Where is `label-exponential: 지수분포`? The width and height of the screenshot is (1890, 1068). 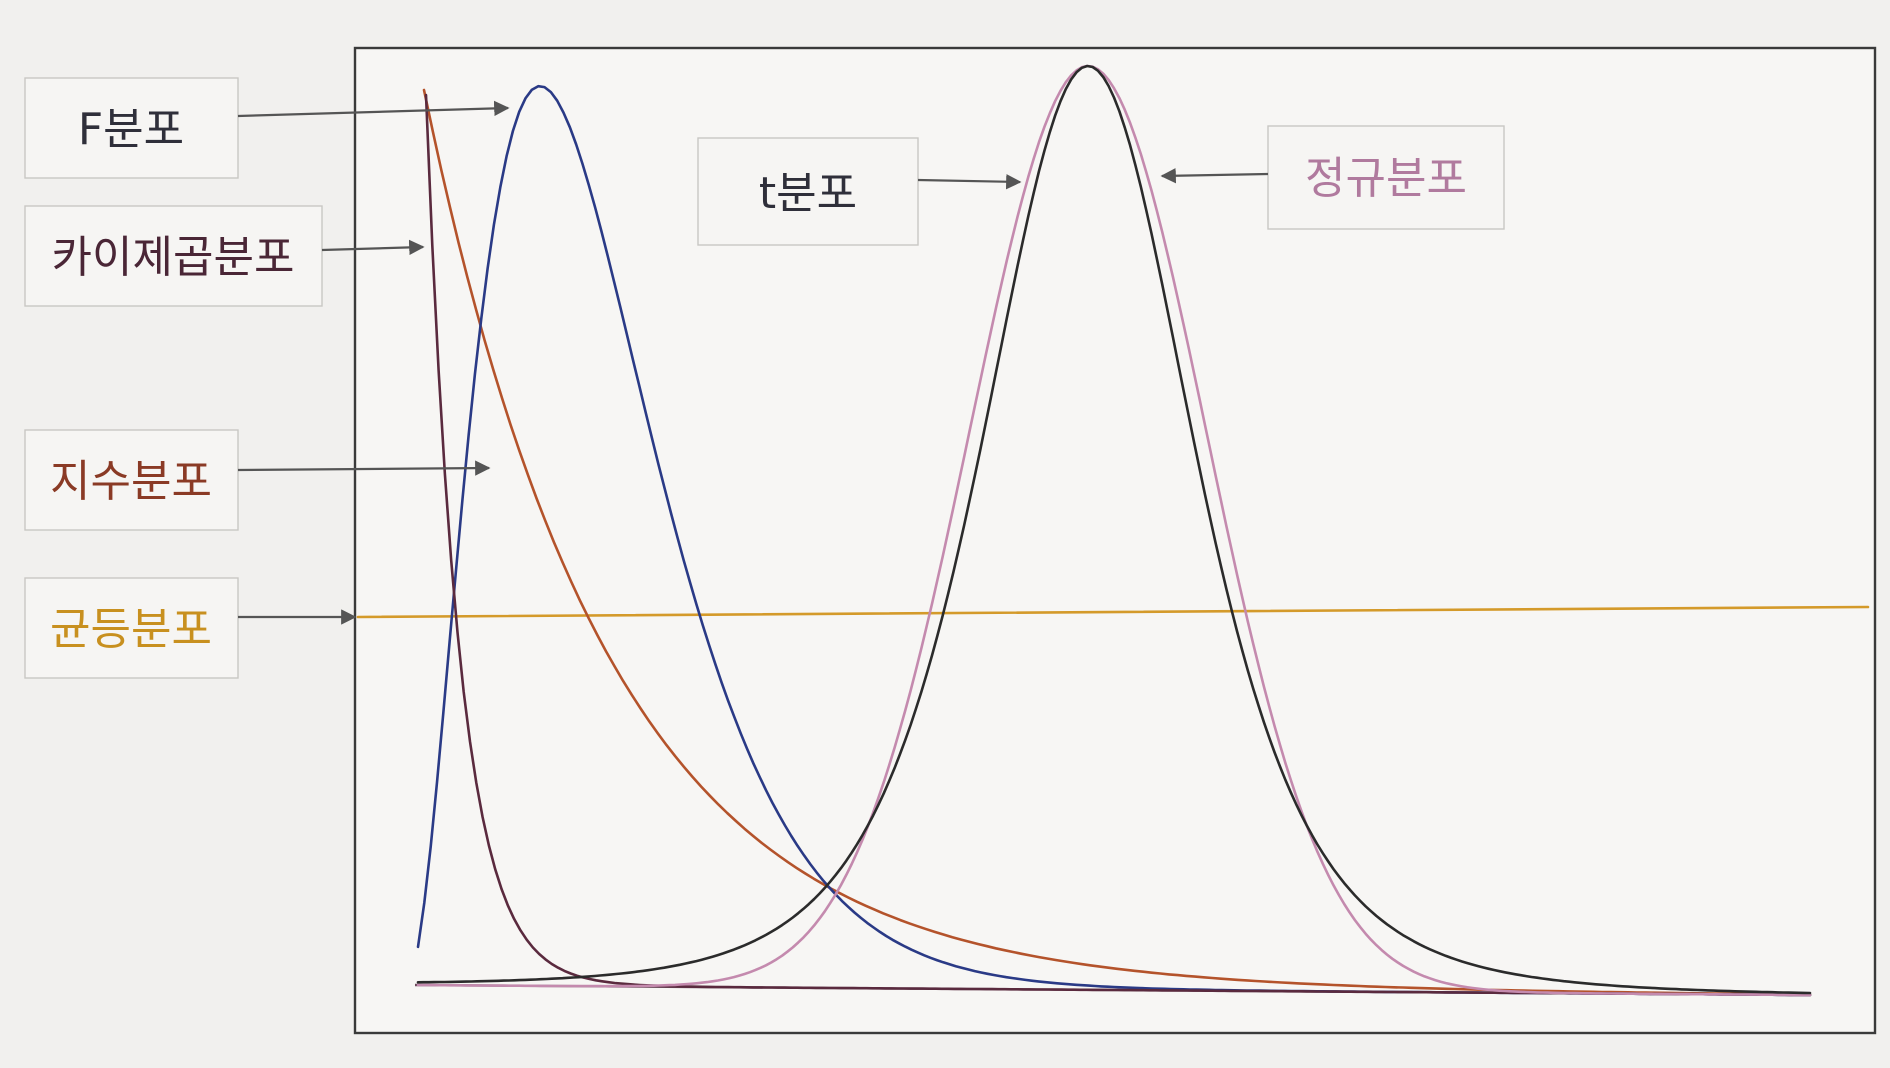 label-exponential: 지수분포 is located at coordinates (131, 480).